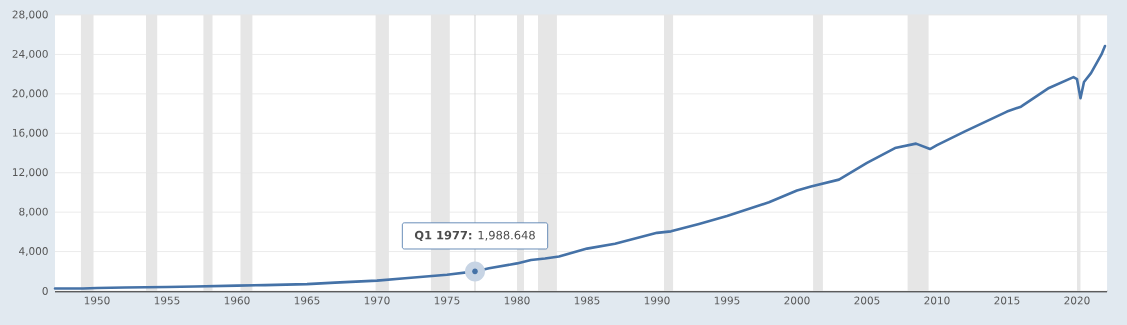 The image size is (1127, 325). I want to click on x-tick-label: 1955, so click(167, 300).